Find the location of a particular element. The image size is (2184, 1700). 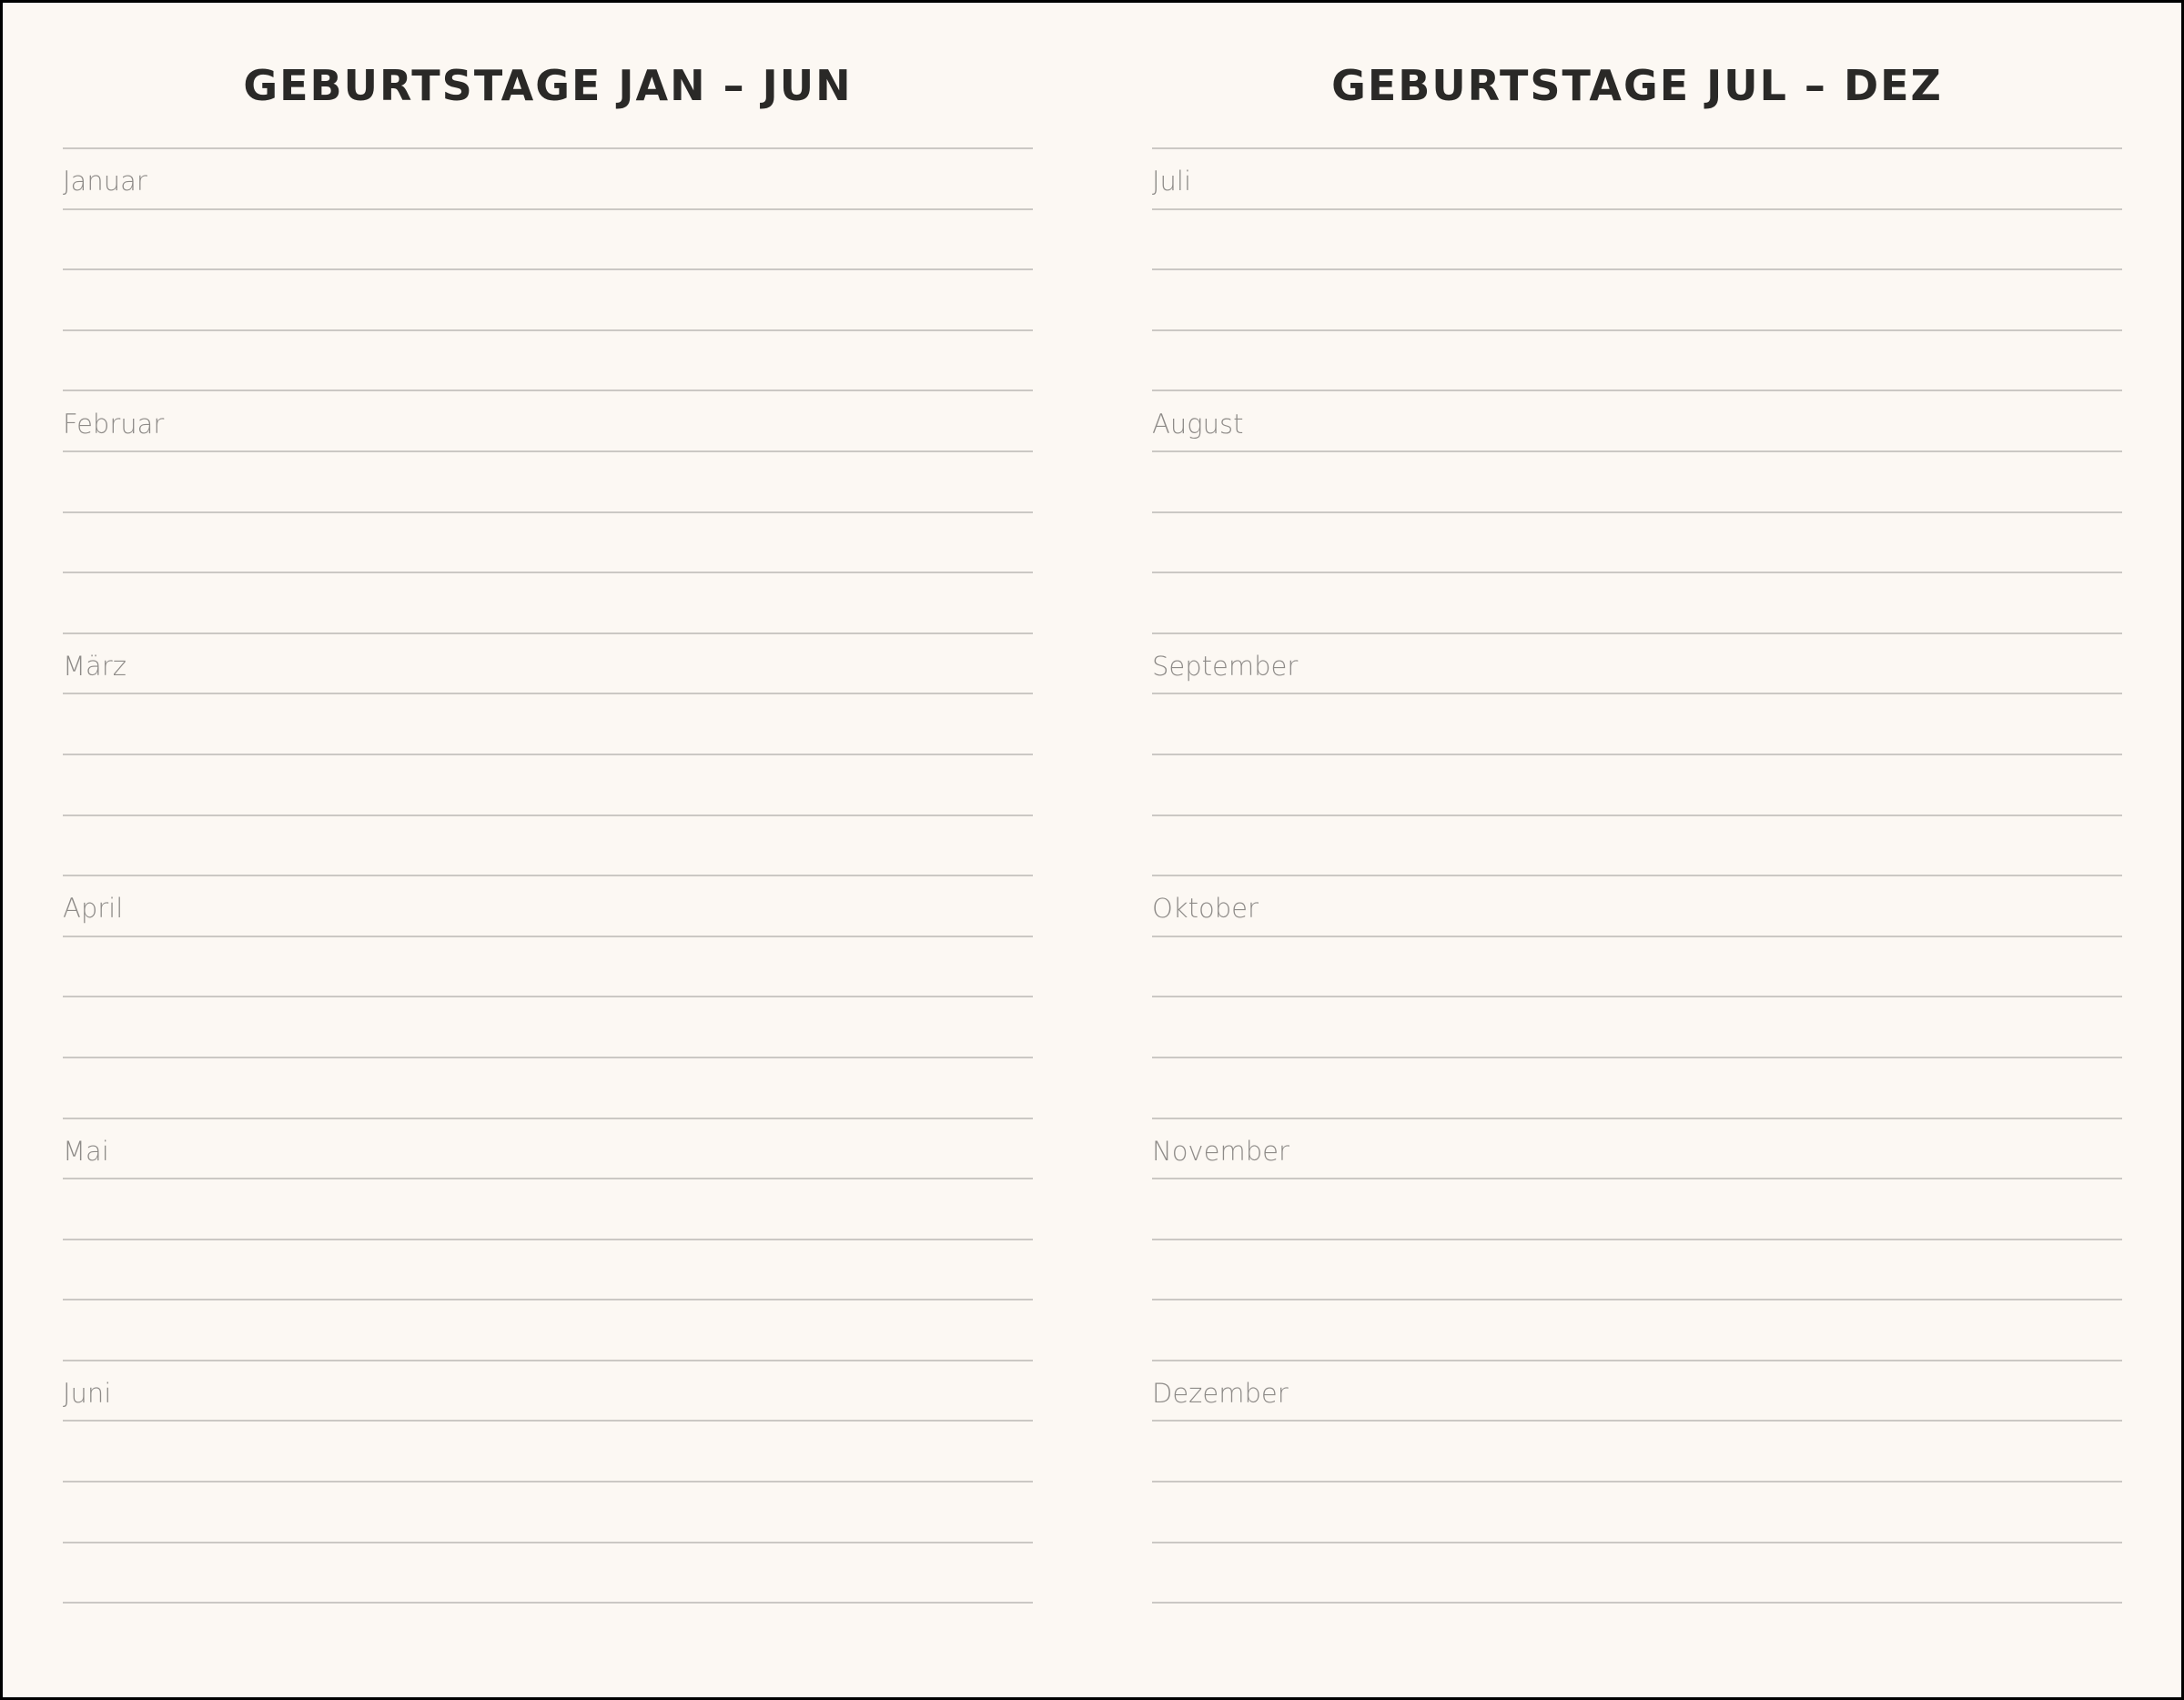

month-label: April is located at coordinates (94, 909).